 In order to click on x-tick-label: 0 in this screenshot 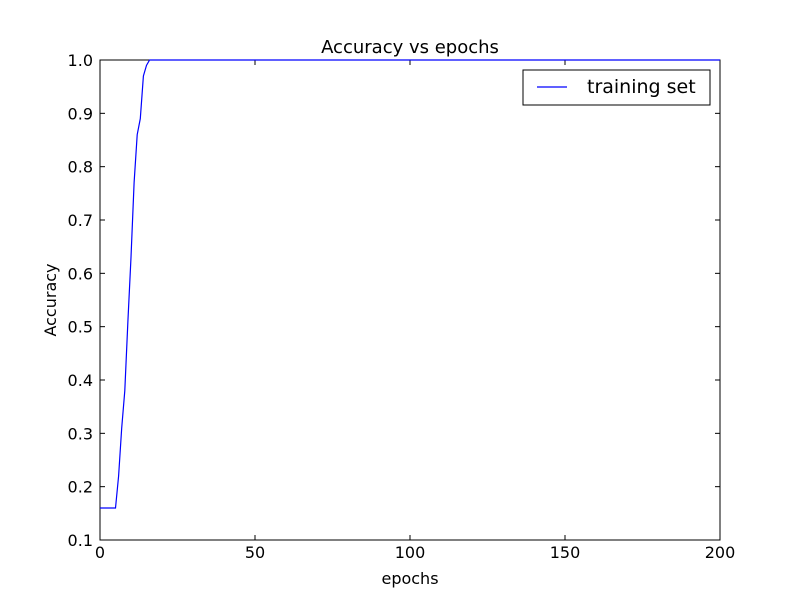, I will do `click(100, 552)`.